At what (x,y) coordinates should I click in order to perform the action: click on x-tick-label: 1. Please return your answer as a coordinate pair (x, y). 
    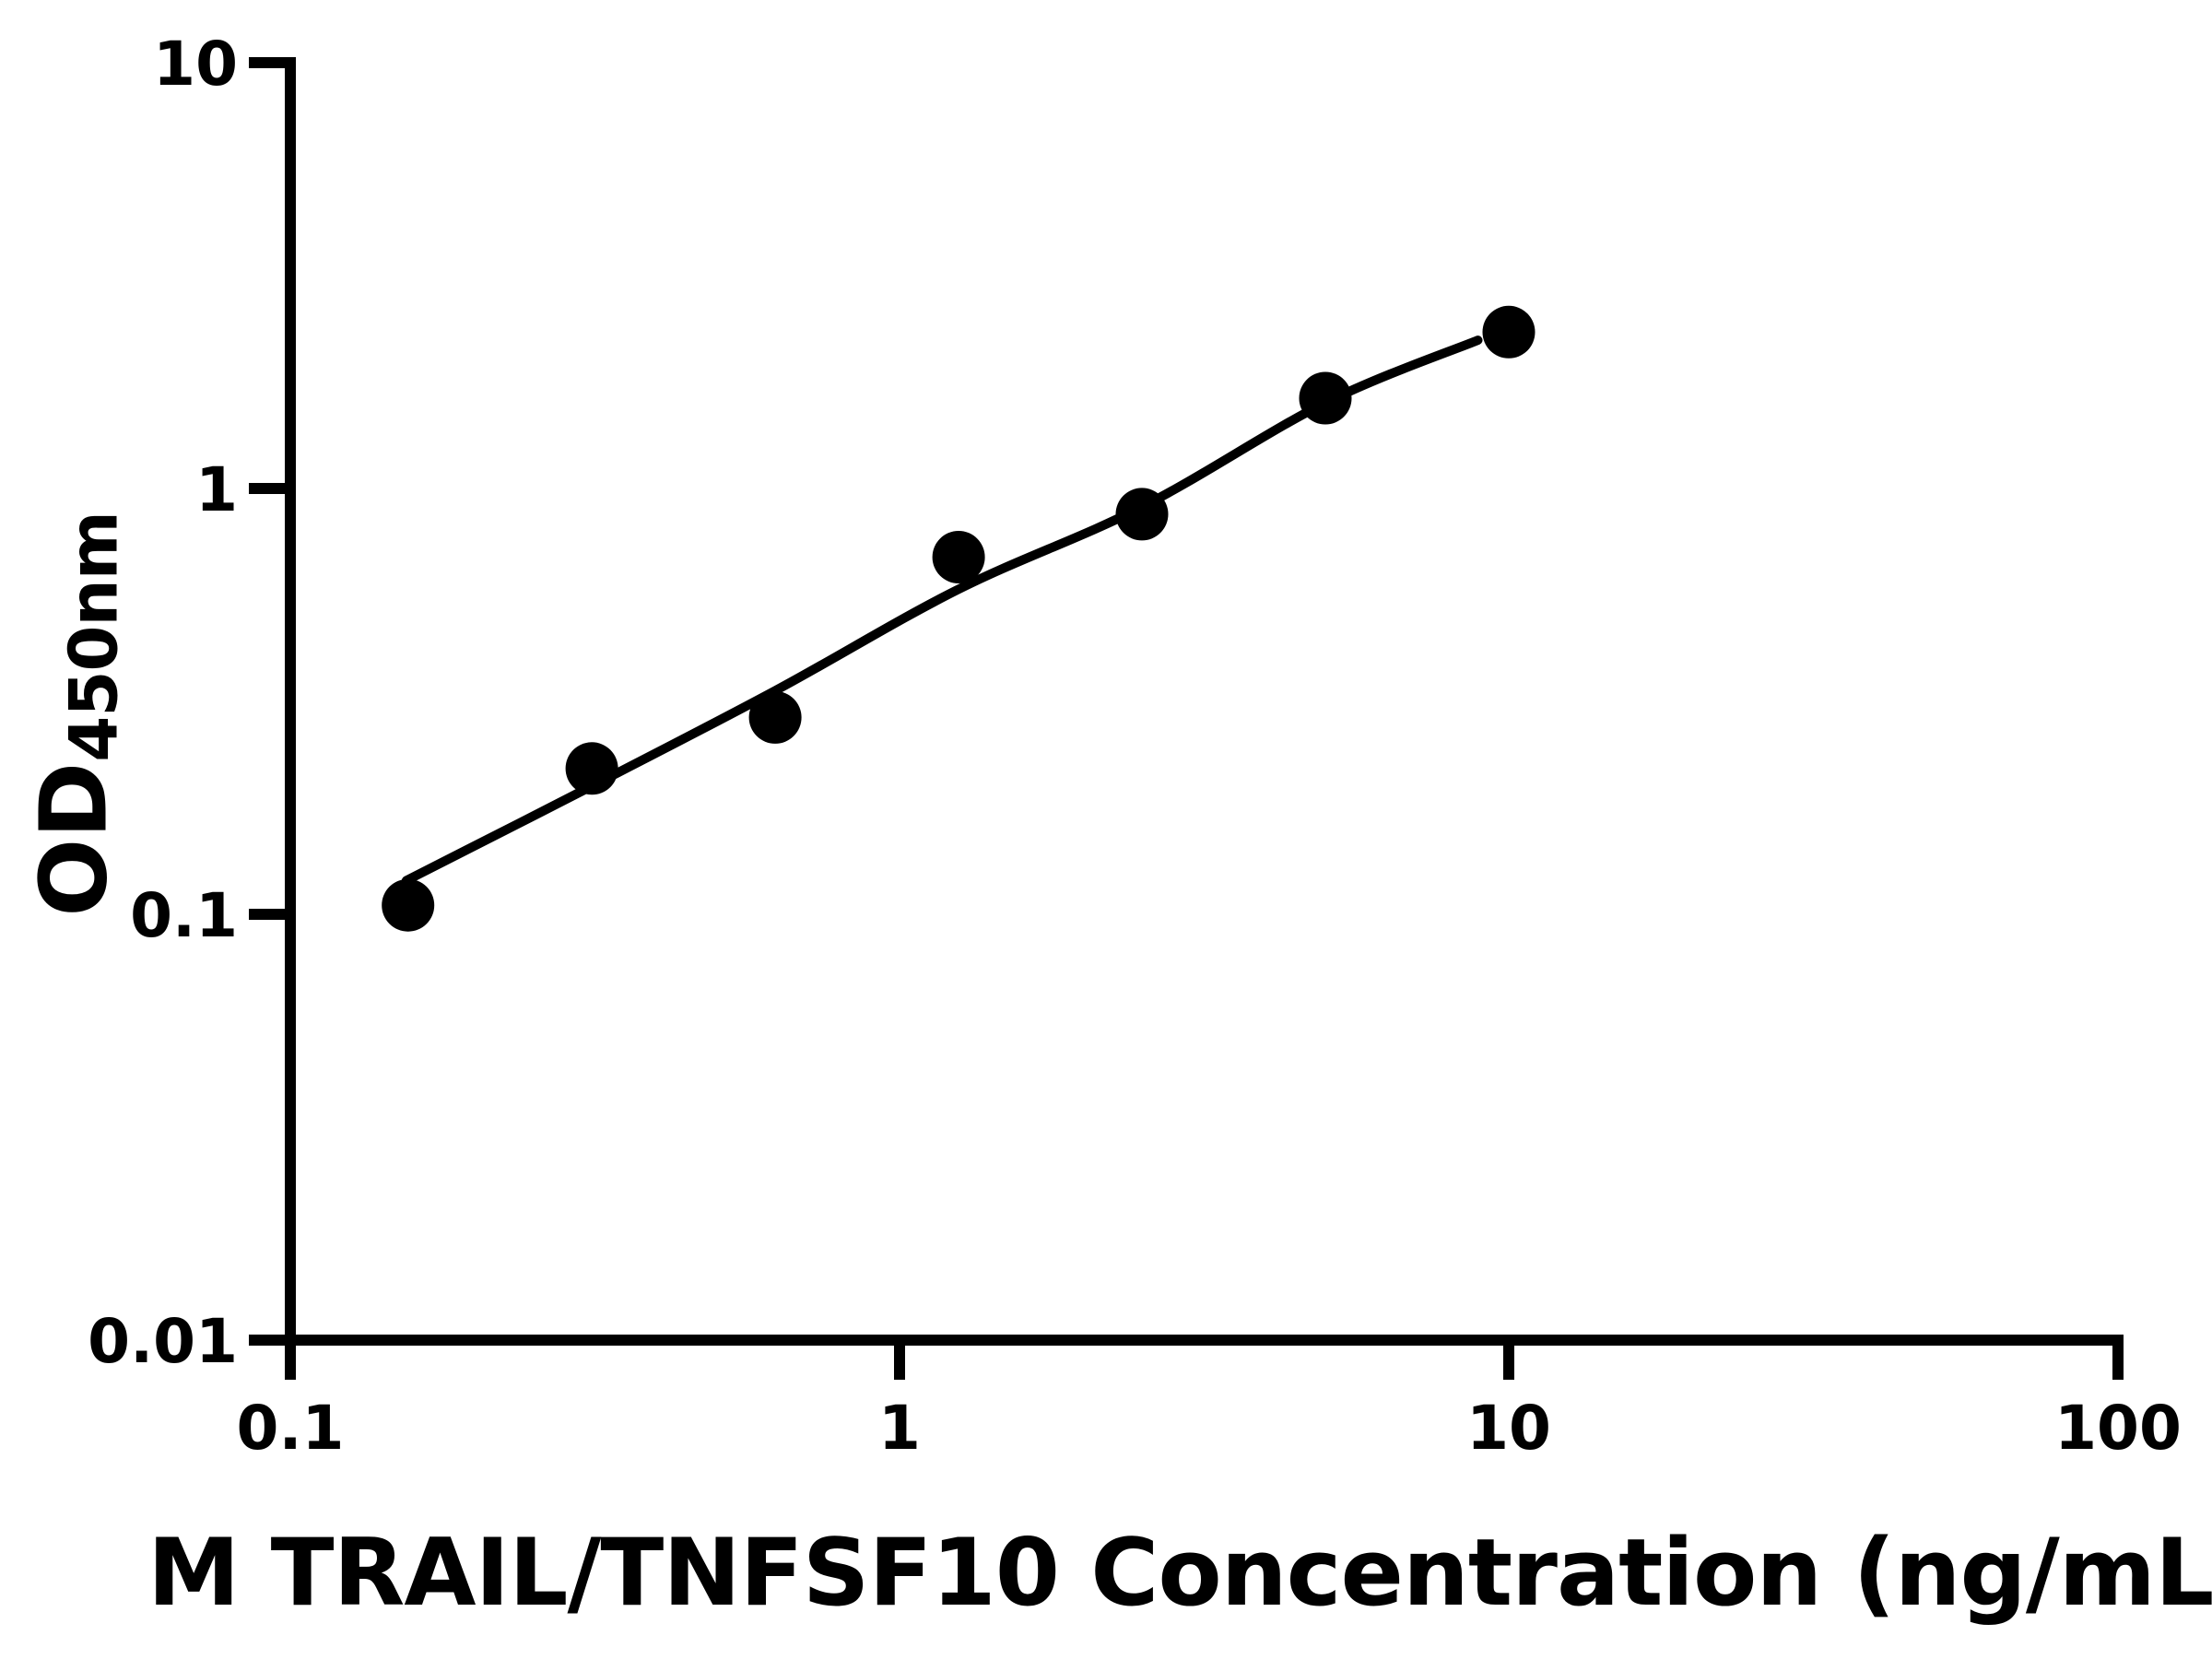
    Looking at the image, I should click on (899, 1428).